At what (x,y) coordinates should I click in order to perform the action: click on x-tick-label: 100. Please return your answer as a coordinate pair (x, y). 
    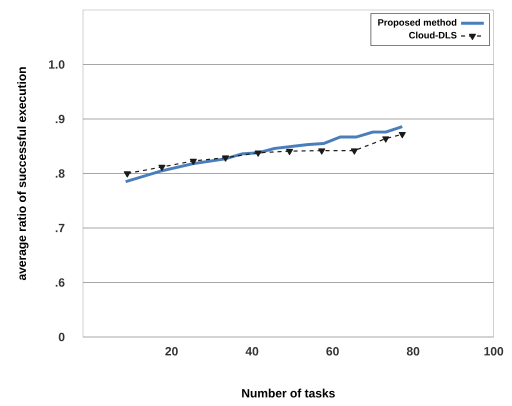
    Looking at the image, I should click on (494, 351).